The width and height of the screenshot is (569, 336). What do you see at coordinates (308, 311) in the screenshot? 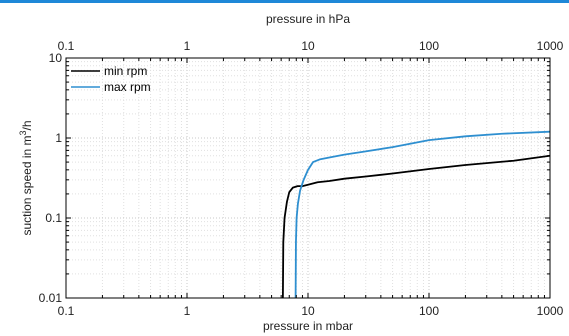
I see `x-tick-label-bottom: 10` at bounding box center [308, 311].